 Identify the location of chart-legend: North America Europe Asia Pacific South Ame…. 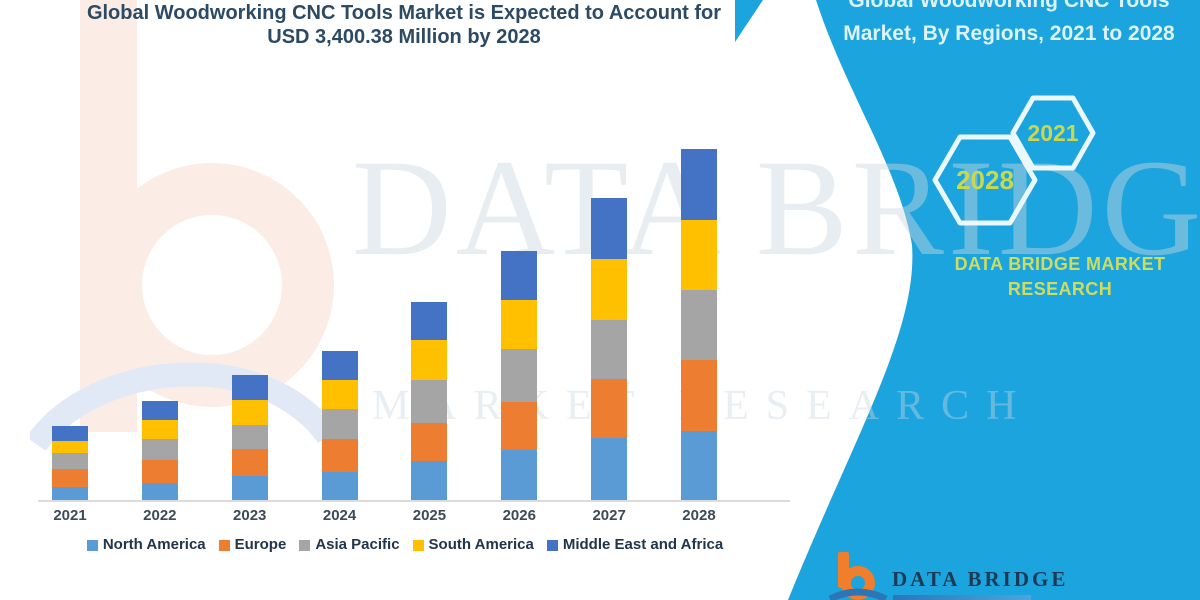
(405, 544).